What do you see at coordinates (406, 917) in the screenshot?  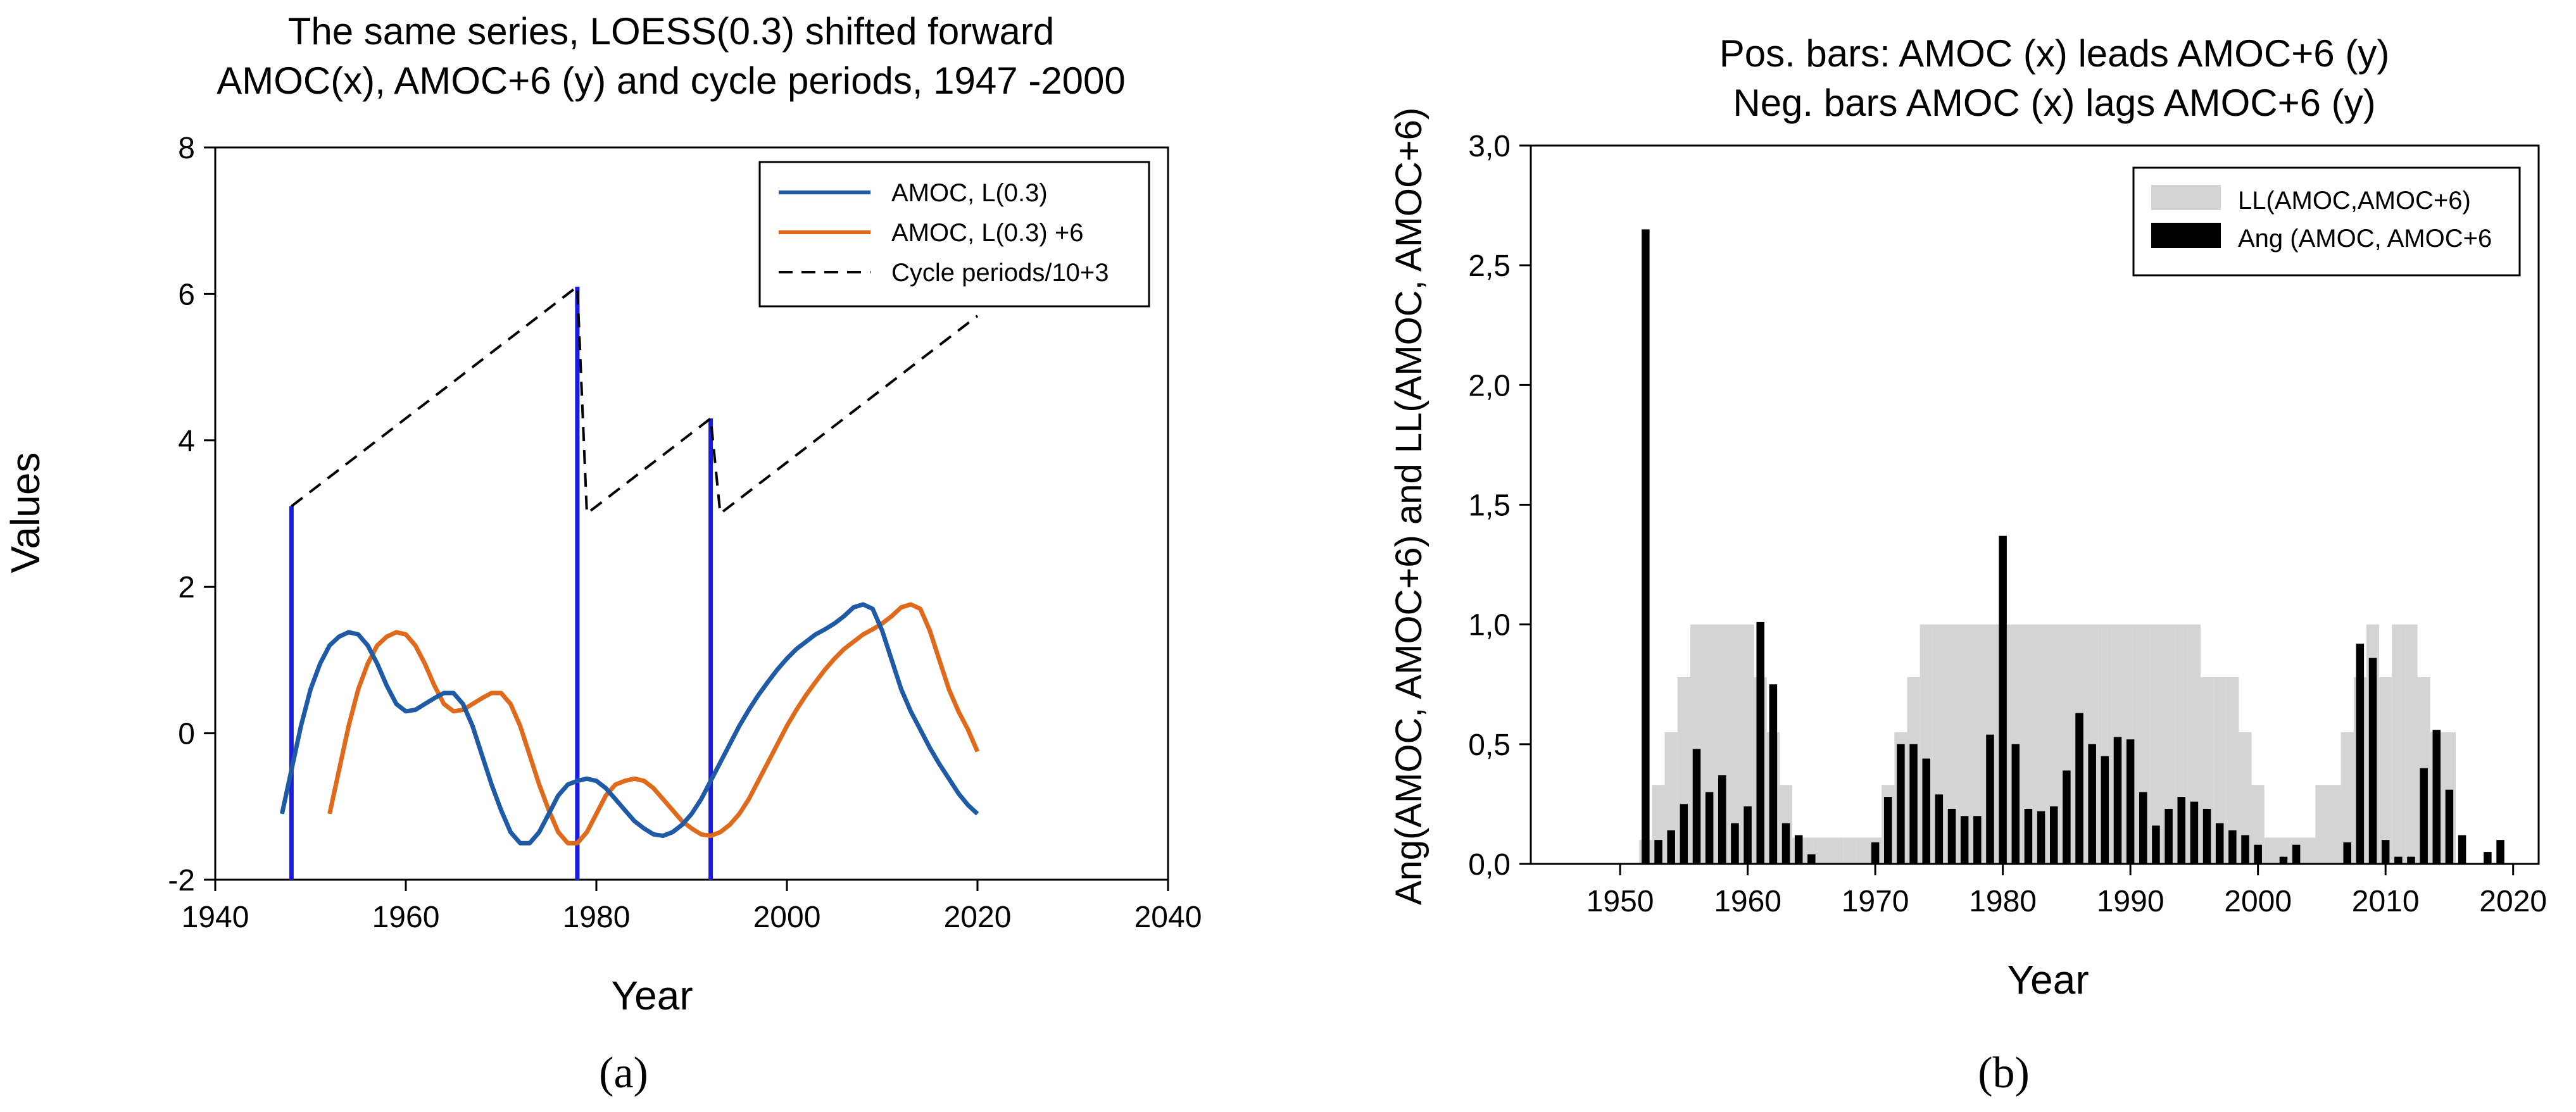 I see `panel-a-x-tick-label: 1960` at bounding box center [406, 917].